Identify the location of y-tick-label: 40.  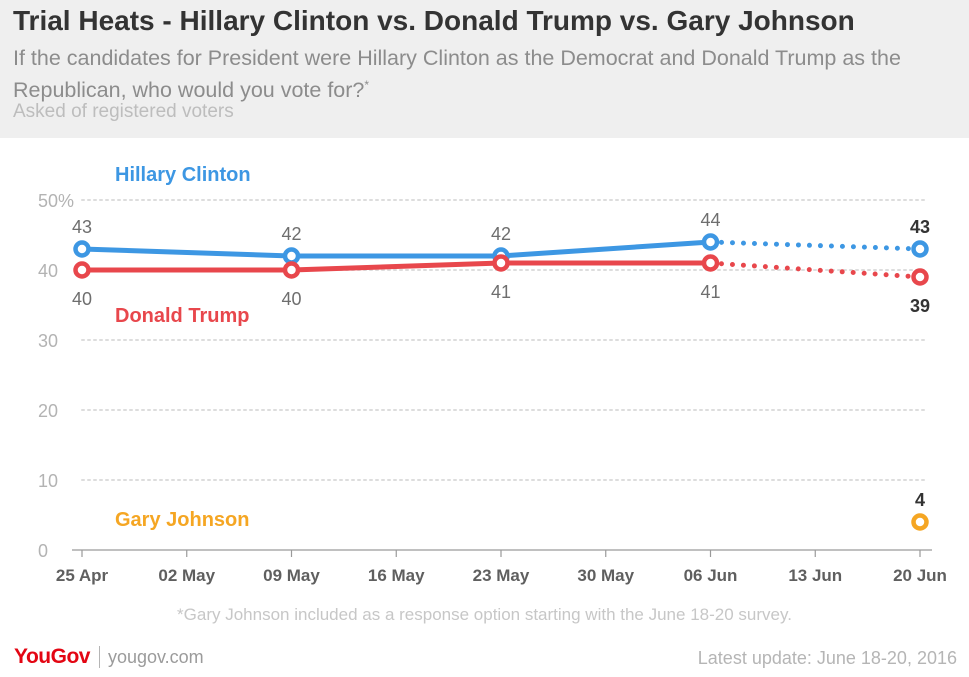
(48, 271).